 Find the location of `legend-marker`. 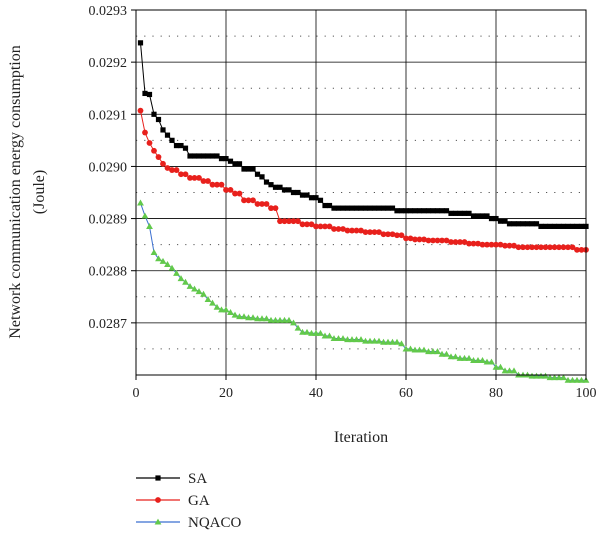

legend-marker is located at coordinates (158, 521).